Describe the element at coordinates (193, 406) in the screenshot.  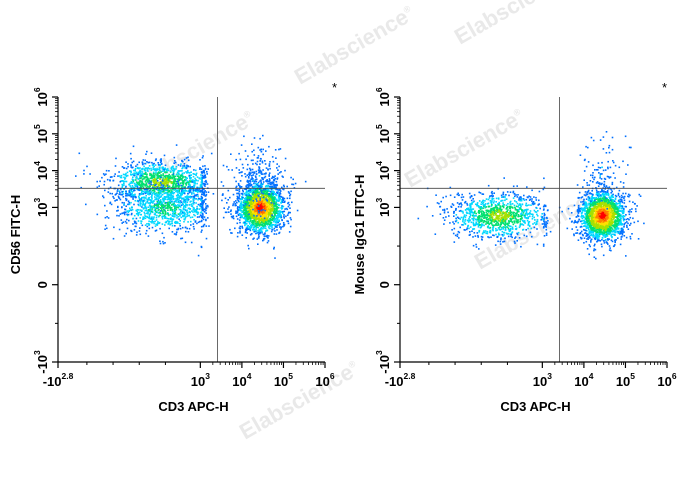
I see `x-axis-title: CD3 APC-H` at that location.